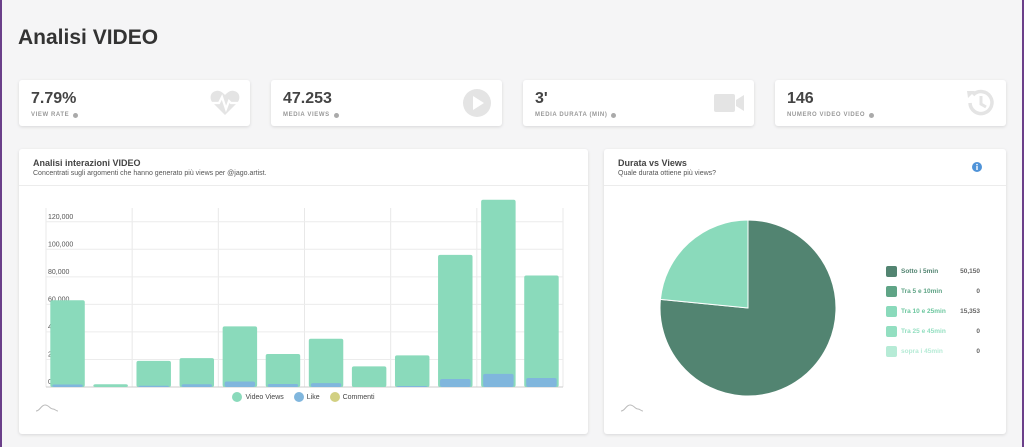  I want to click on kpi-label: MEDIA VIEWS, so click(311, 115).